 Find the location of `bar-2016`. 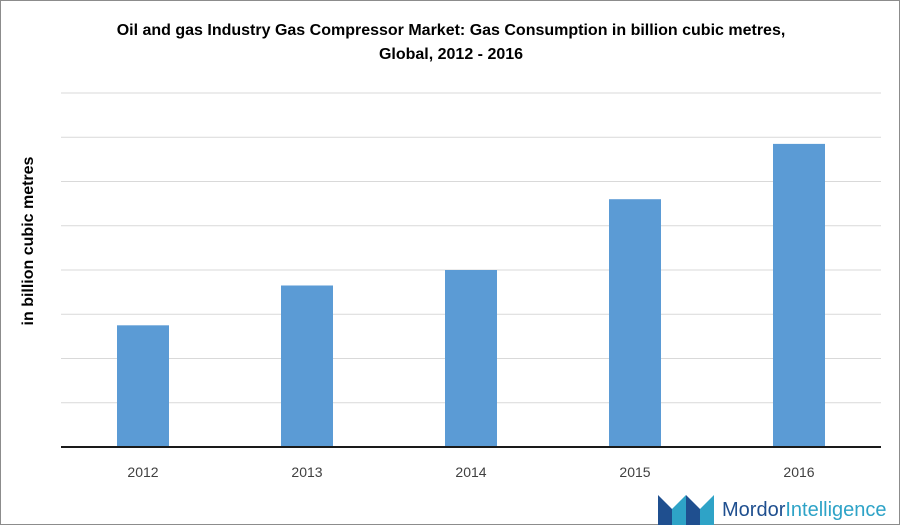

bar-2016 is located at coordinates (799, 295).